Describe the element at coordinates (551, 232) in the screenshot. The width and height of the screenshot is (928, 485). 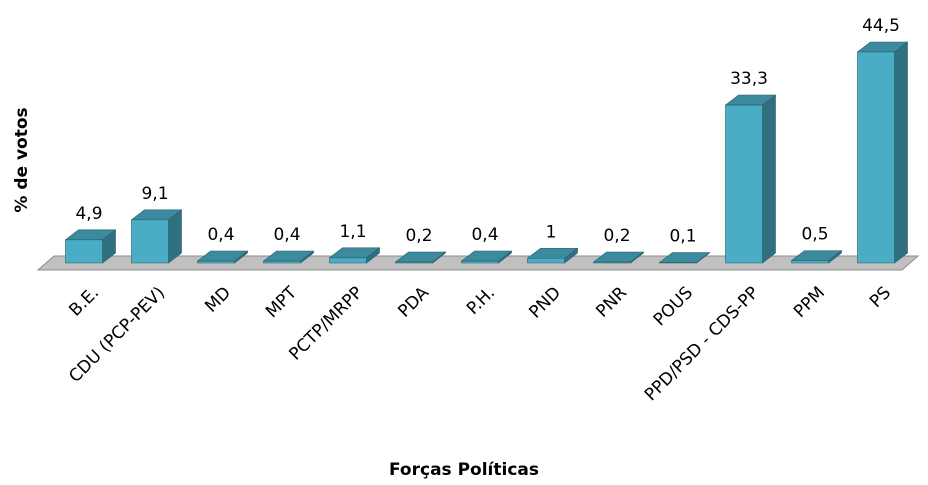
I see `value-label: 1` at that location.